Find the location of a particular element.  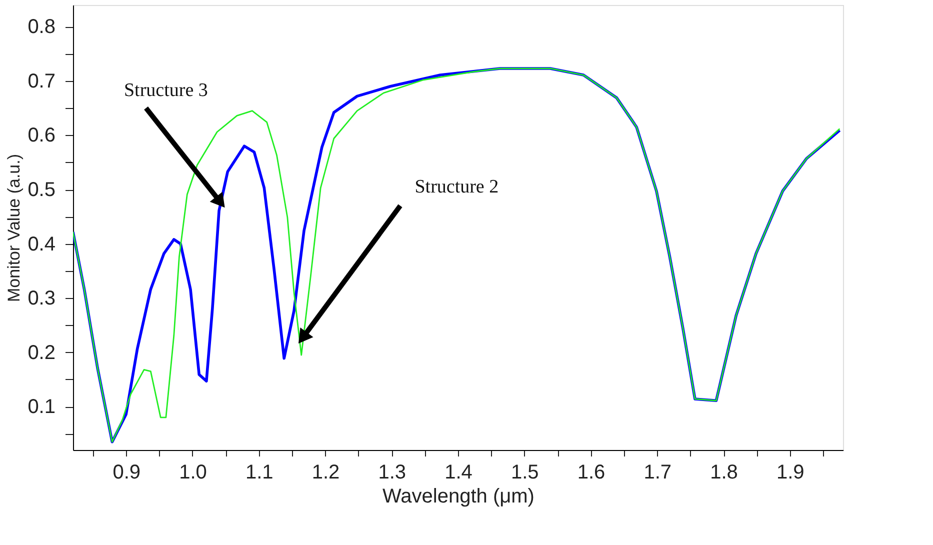

y-tick-label: 0.2 is located at coordinates (42, 353).